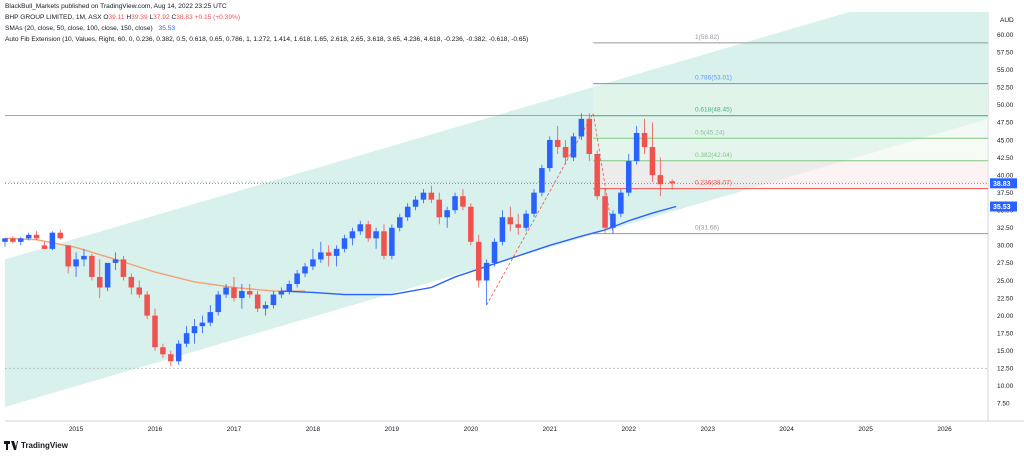  What do you see at coordinates (713, 110) in the screenshot?
I see `fib-level-label: 0.618(48.45)` at bounding box center [713, 110].